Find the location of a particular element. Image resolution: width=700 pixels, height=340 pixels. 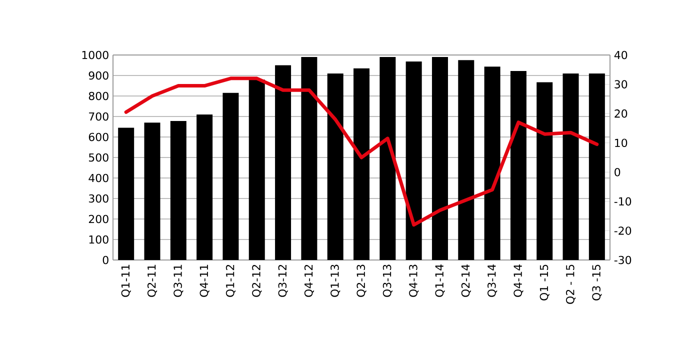

x-tick-label: Q1 -15 is located at coordinates (545, 282).